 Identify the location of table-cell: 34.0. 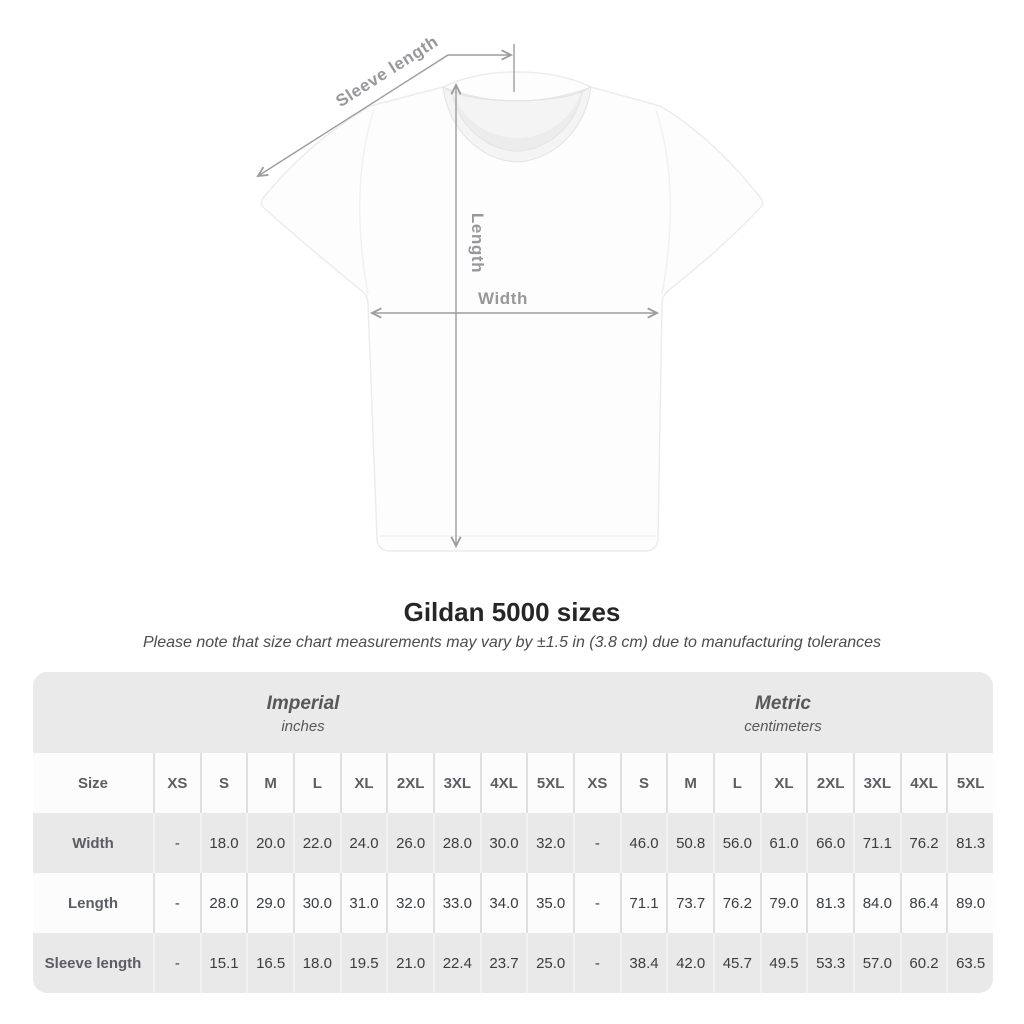
(503, 903).